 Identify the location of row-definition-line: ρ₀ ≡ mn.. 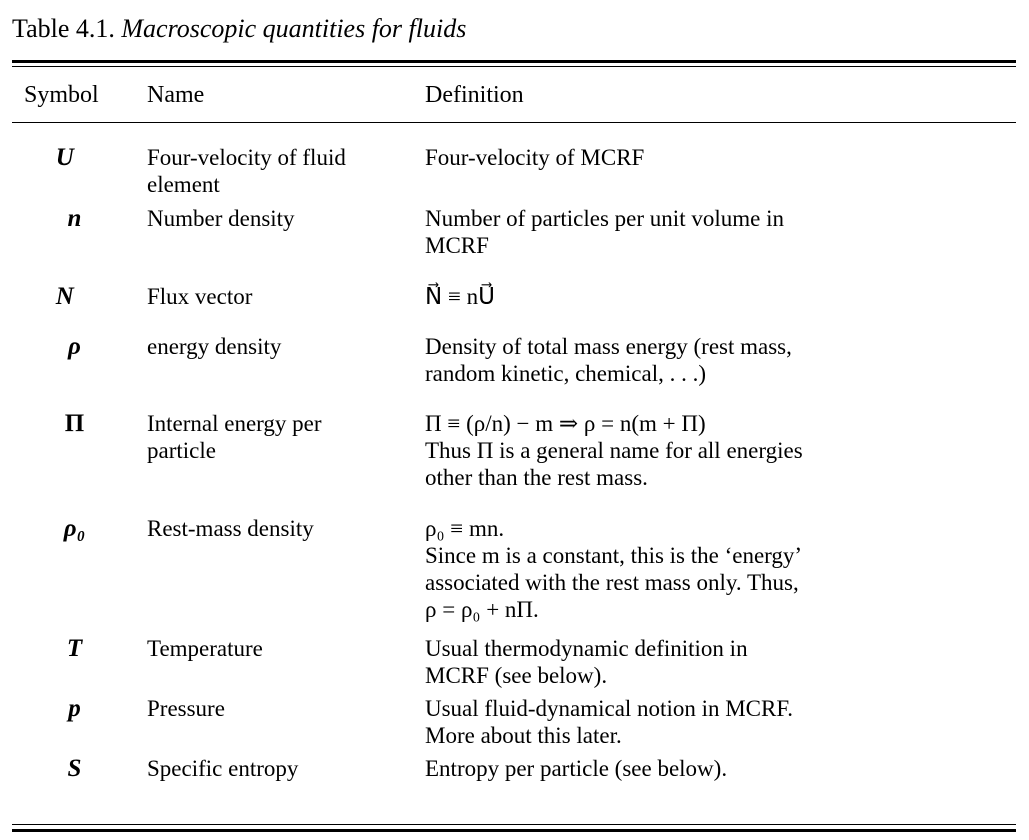
(465, 528).